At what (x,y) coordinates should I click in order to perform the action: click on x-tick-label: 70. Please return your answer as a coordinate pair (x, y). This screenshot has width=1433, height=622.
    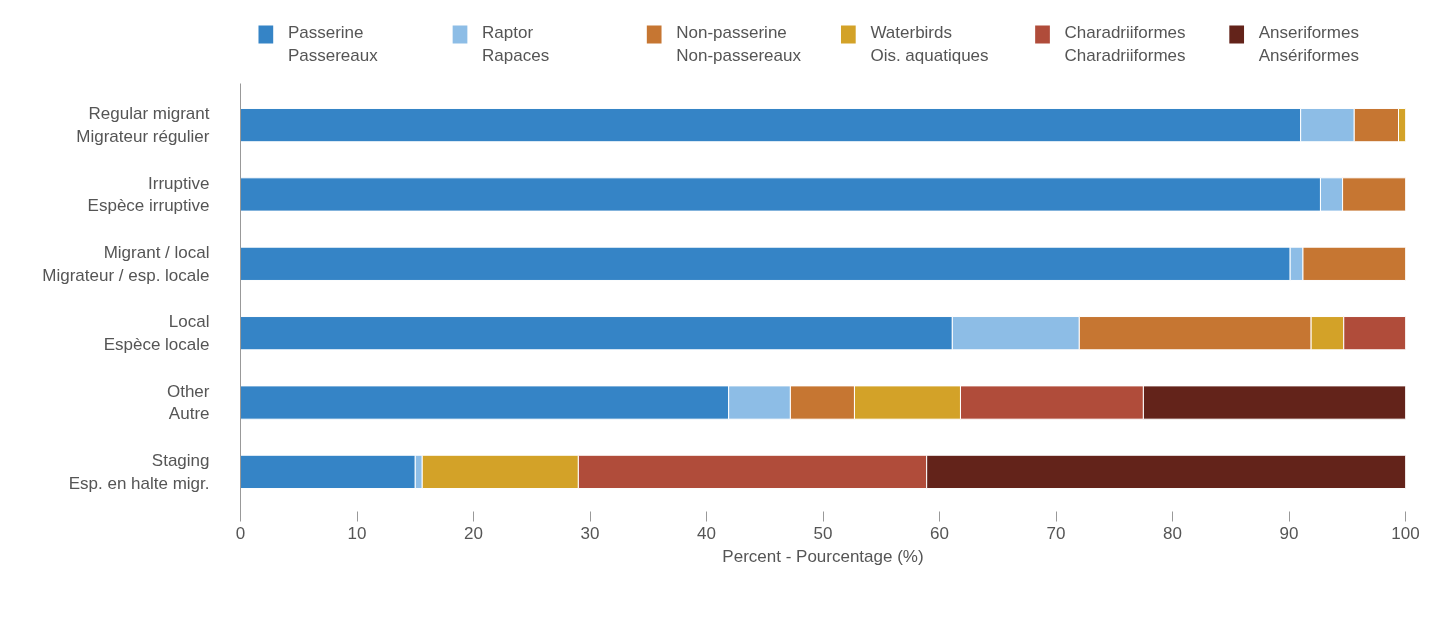
    Looking at the image, I should click on (1056, 533).